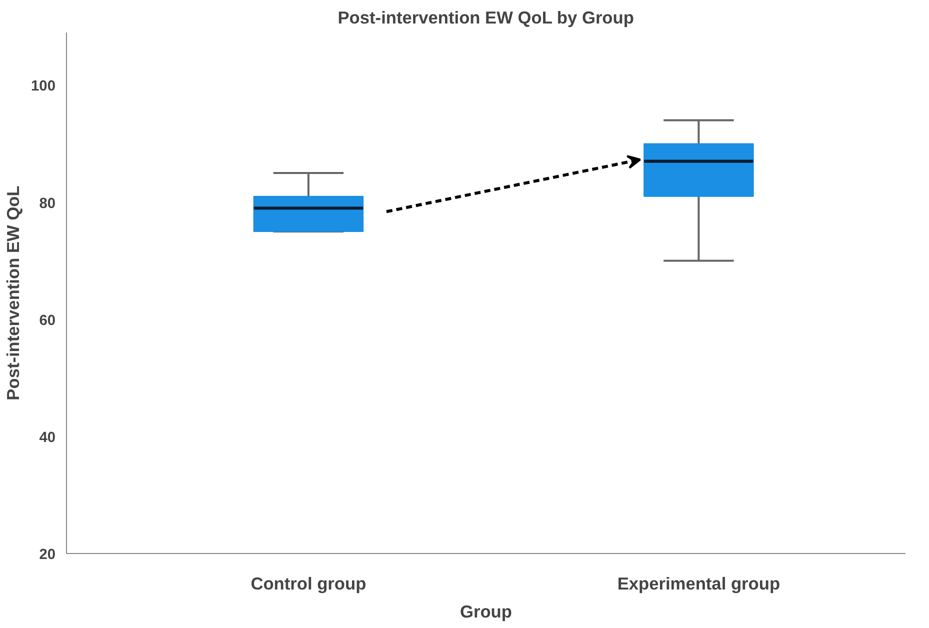 The image size is (929, 628). What do you see at coordinates (47, 555) in the screenshot?
I see `y-tick-label: 20` at bounding box center [47, 555].